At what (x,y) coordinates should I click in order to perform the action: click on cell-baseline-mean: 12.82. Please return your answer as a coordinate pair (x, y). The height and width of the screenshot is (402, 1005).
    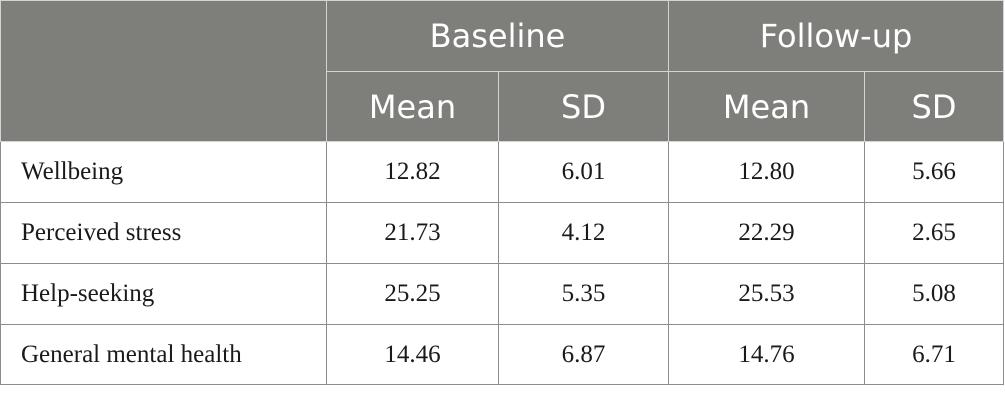
    Looking at the image, I should click on (412, 172).